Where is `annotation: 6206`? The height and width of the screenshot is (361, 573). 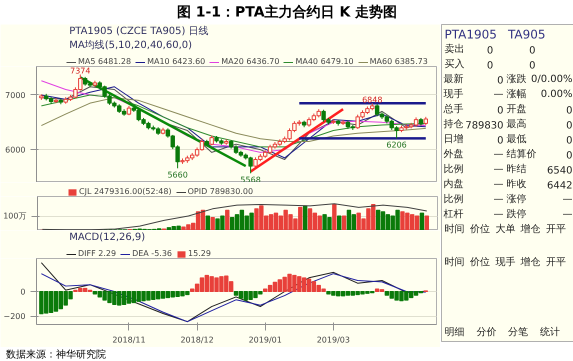 annotation: 6206 is located at coordinates (396, 145).